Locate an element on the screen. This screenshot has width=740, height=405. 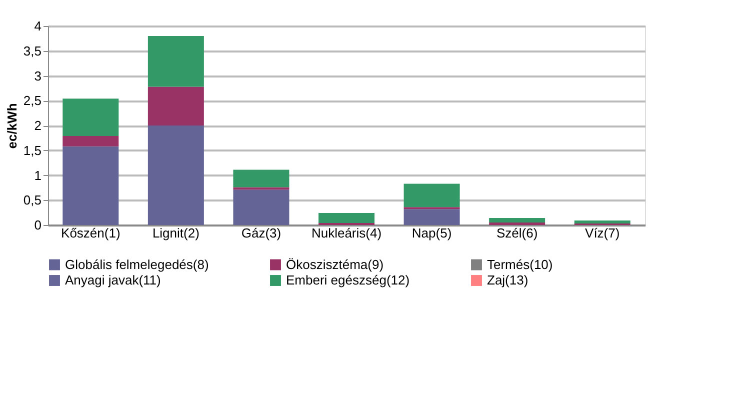
y-axis-title: ec/kWh is located at coordinates (12, 126).